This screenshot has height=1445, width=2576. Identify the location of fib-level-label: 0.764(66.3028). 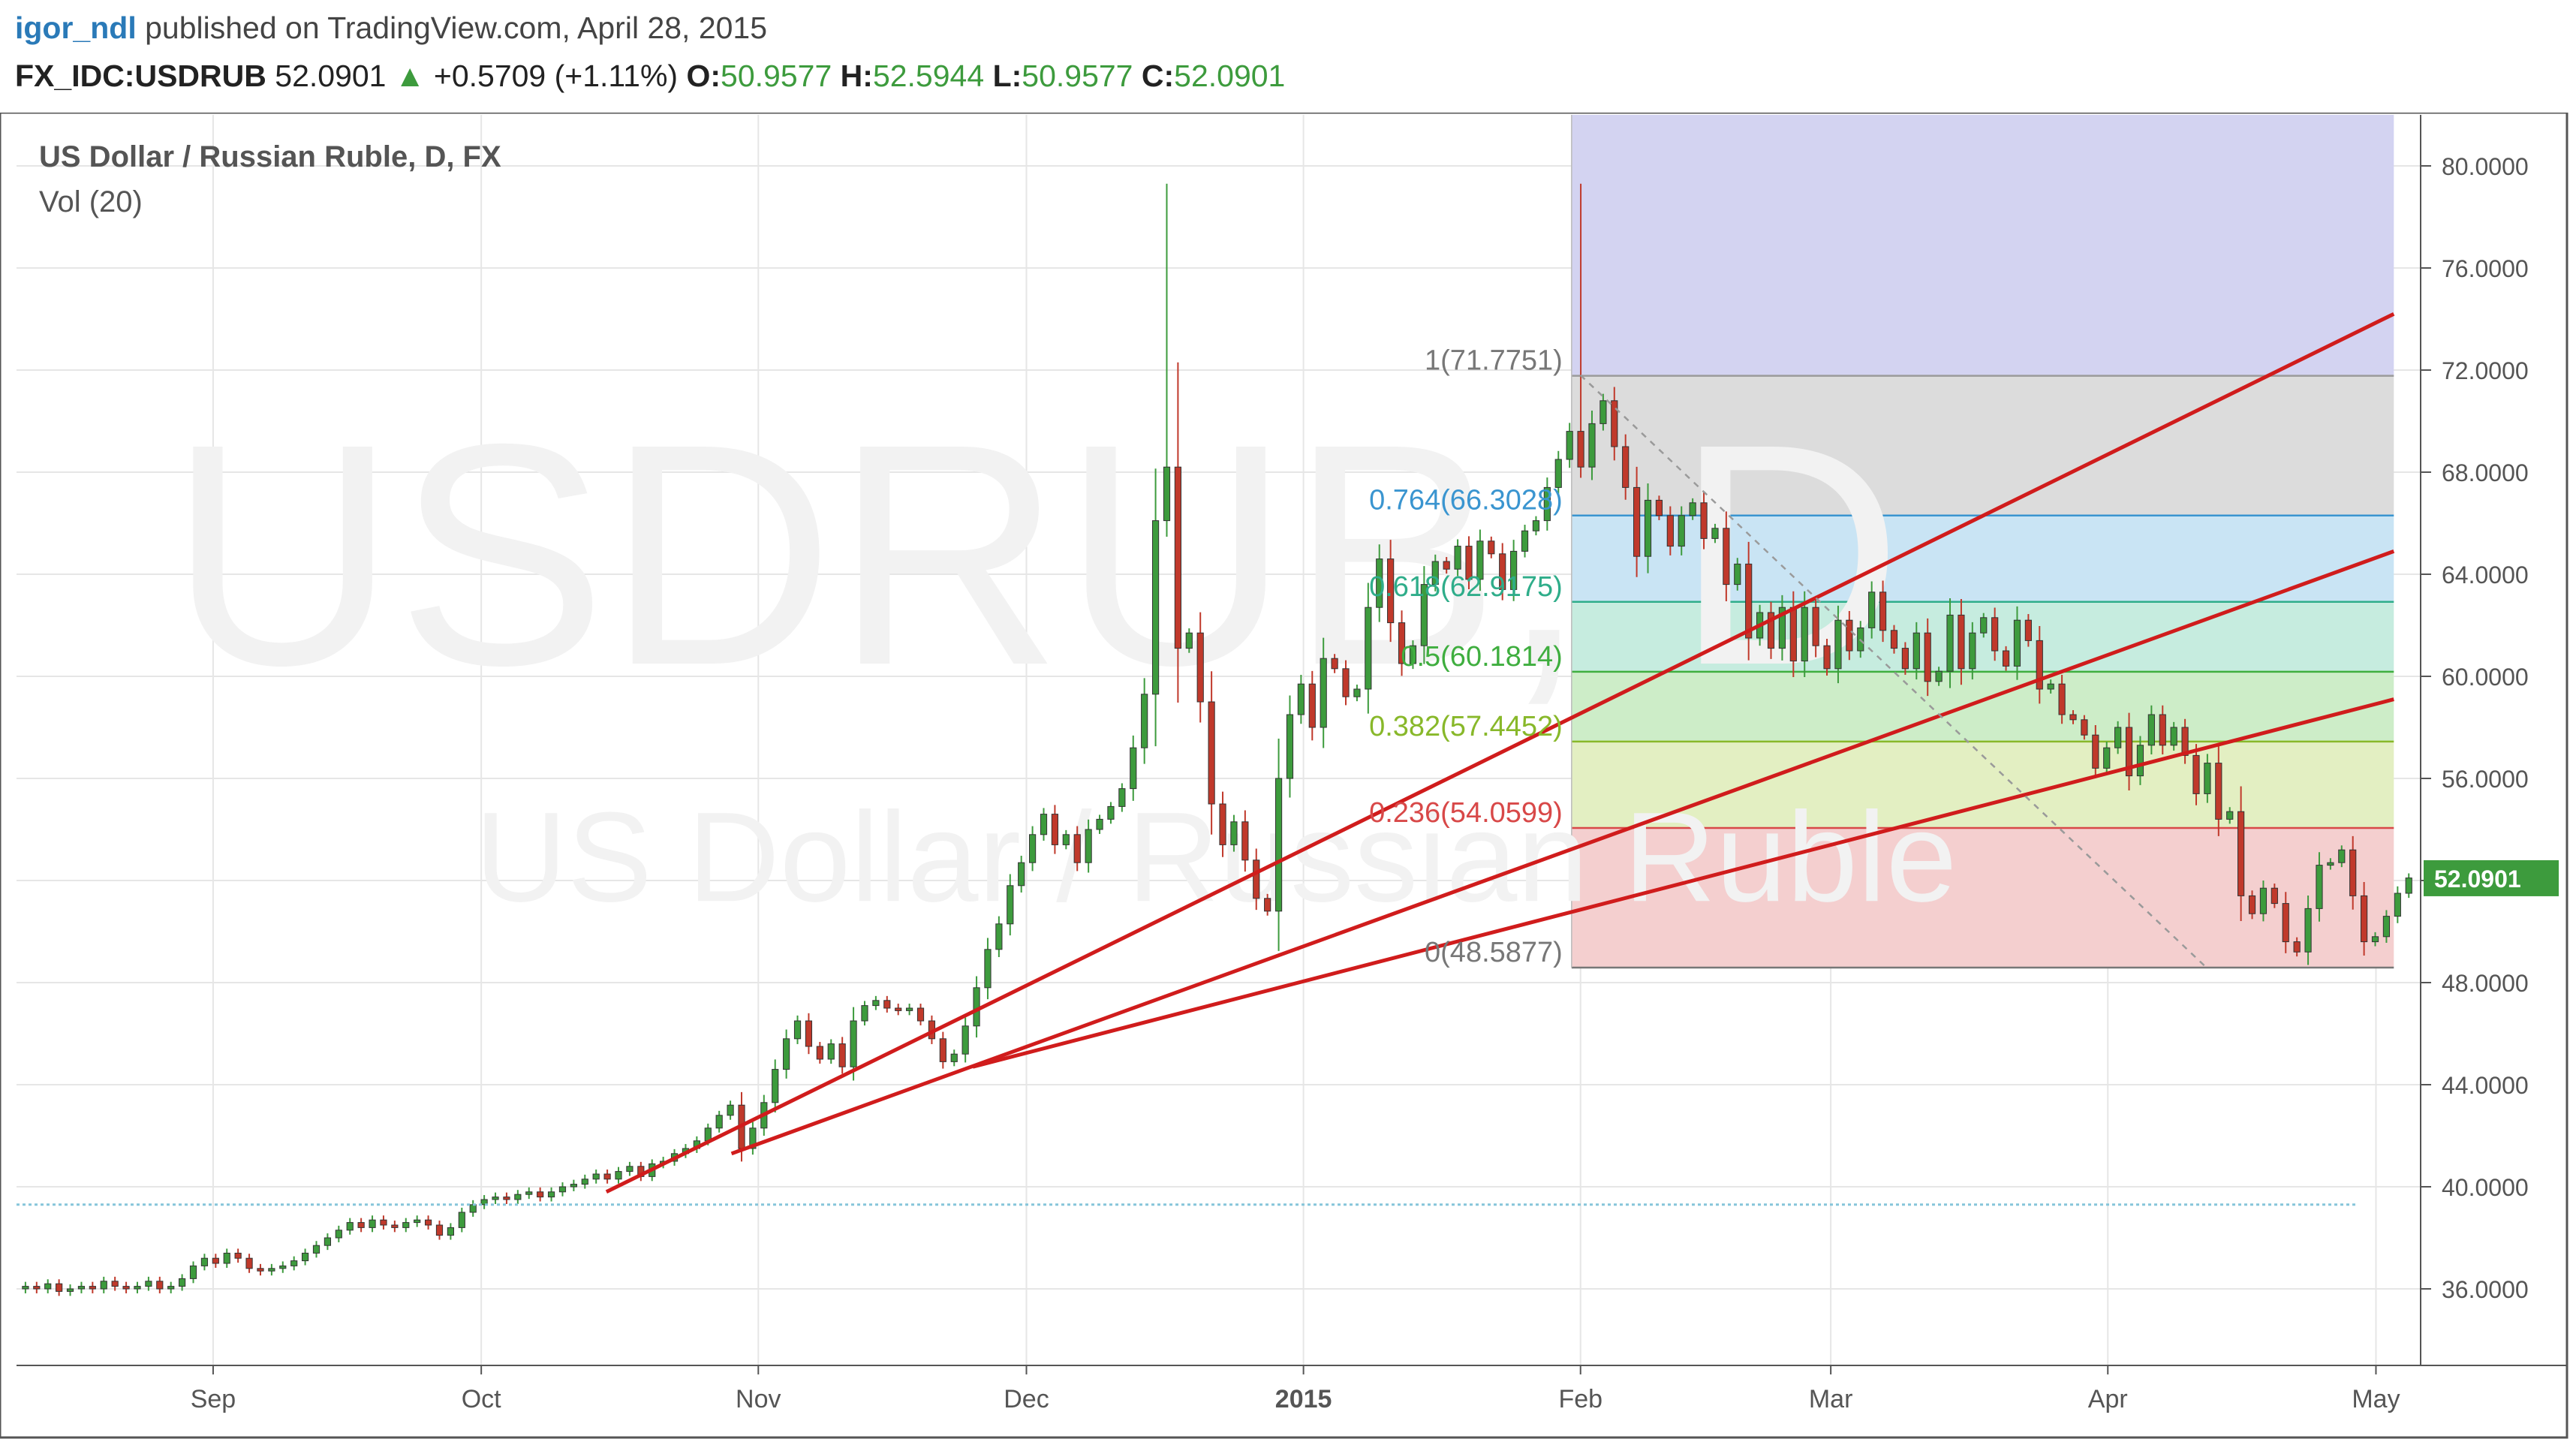
(1466, 501).